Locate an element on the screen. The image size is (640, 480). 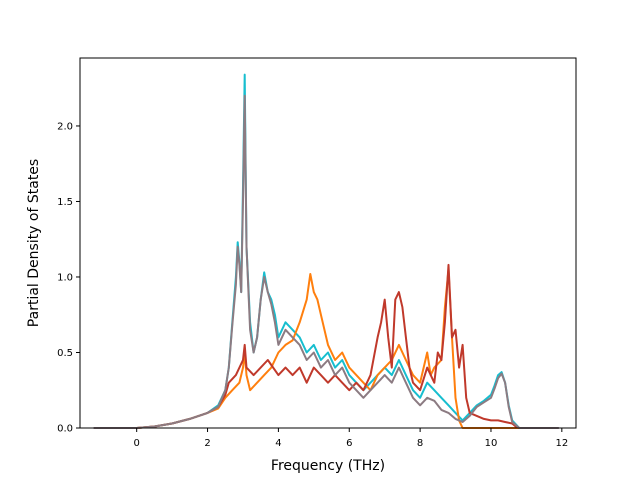
y-tick-label: 1.0 is located at coordinates (65, 277).